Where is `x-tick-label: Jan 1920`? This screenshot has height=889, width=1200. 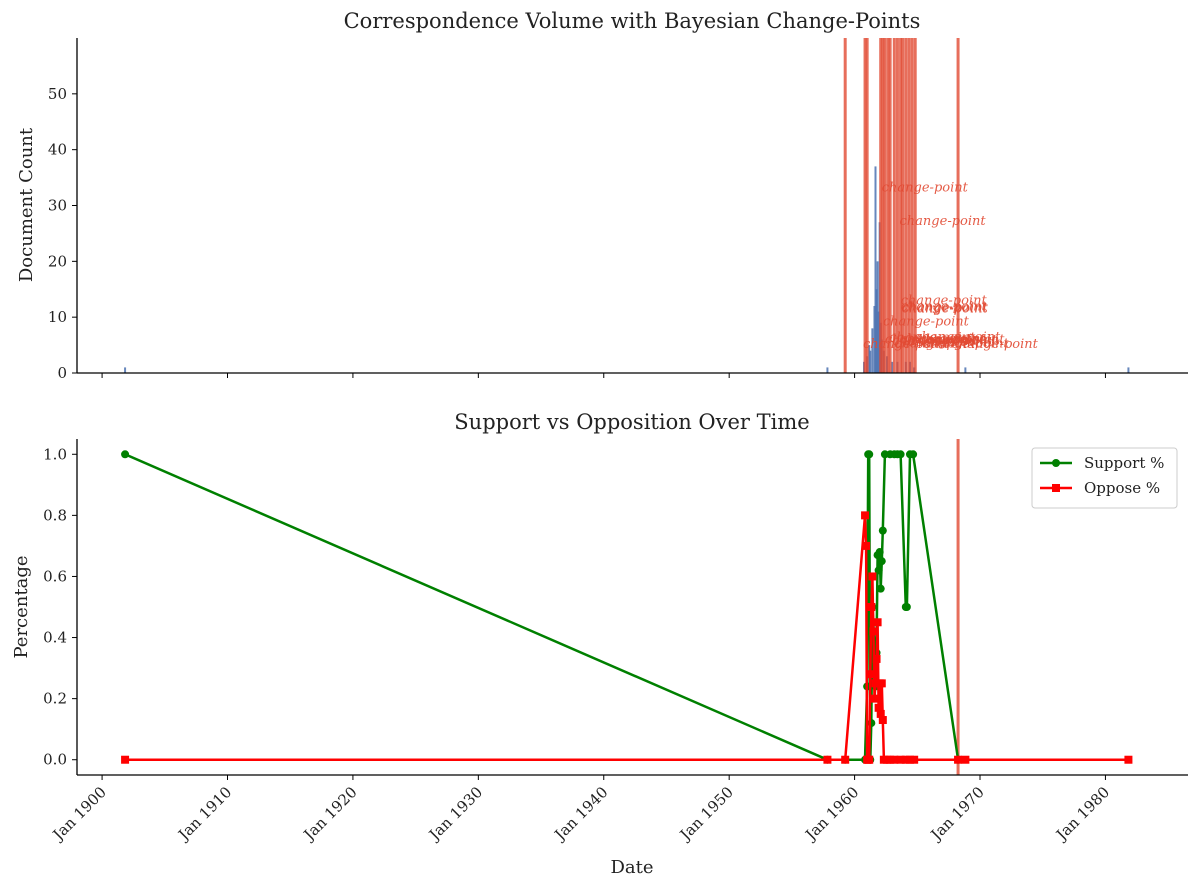
x-tick-label: Jan 1920 is located at coordinates (330, 814).